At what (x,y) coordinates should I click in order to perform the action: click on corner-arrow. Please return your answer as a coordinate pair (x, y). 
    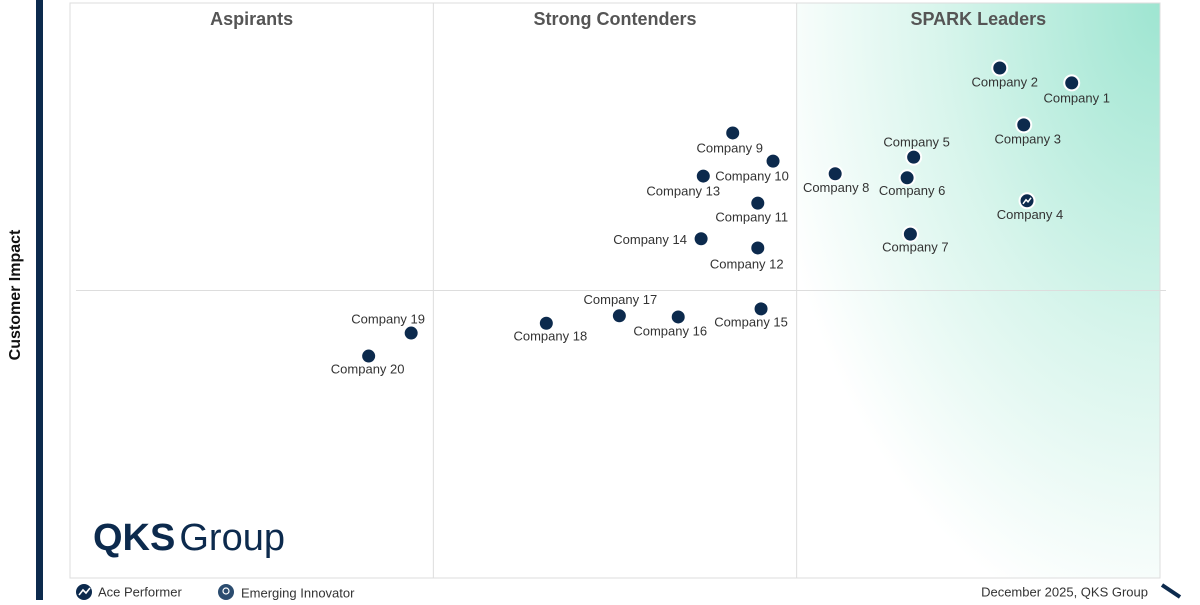
    Looking at the image, I should click on (1171, 591).